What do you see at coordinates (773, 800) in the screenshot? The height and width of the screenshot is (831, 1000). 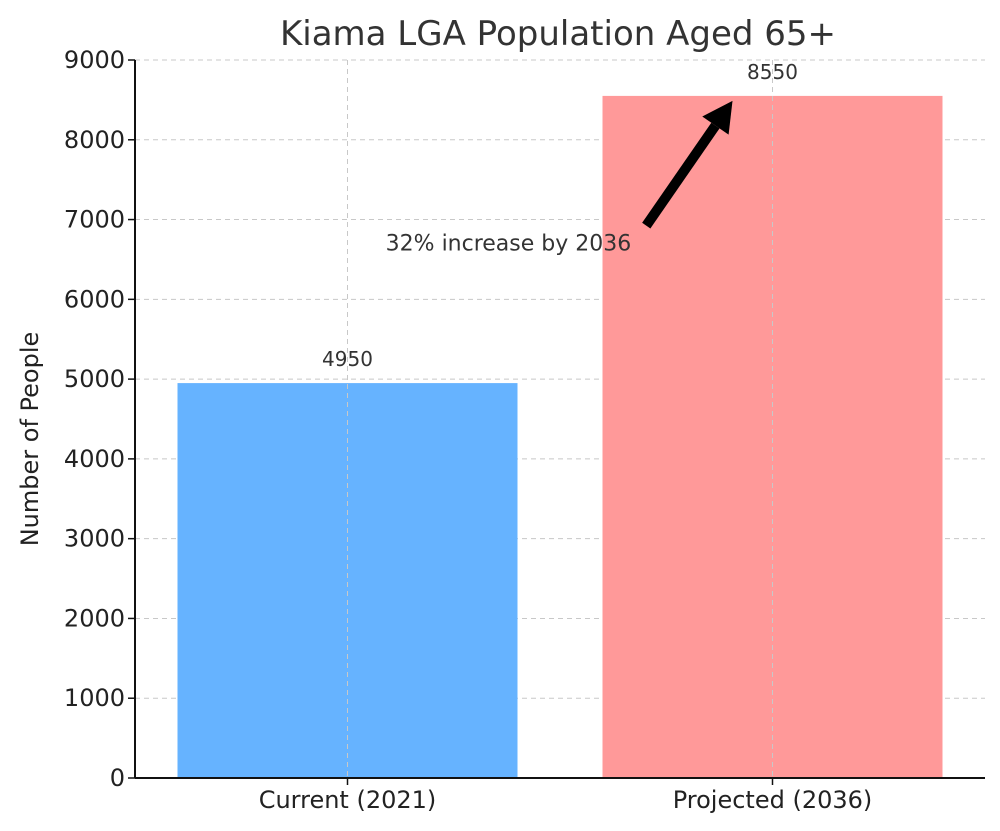 I see `x-tick-label: Projected (2036)` at bounding box center [773, 800].